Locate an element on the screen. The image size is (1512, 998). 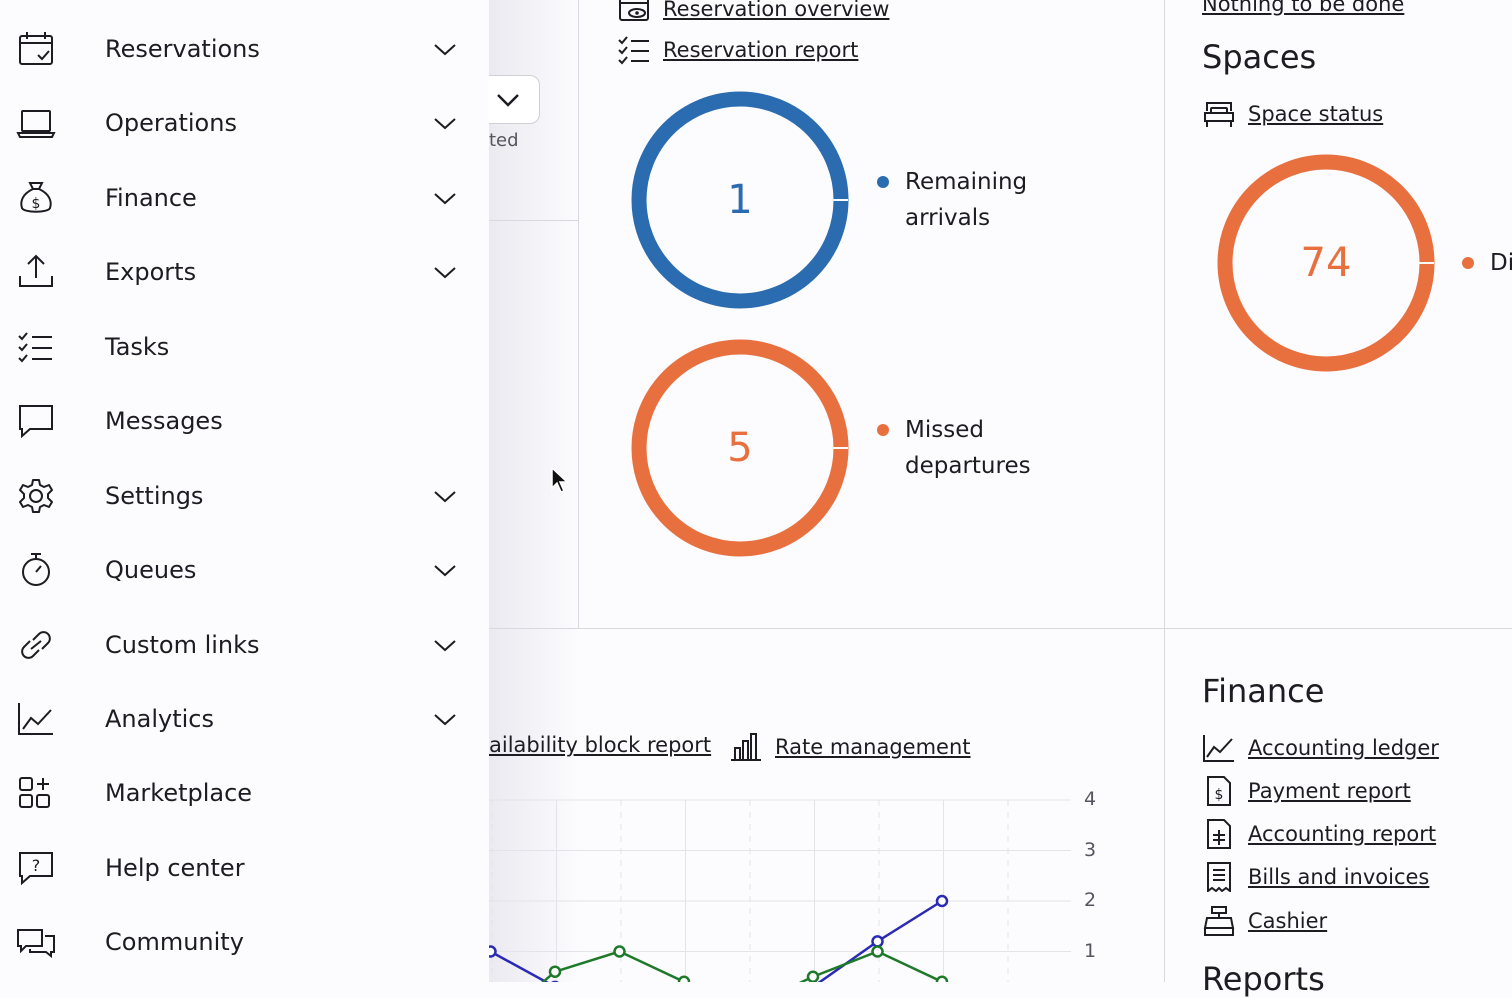
nav-item-custom-links: Custom links is located at coordinates (244, 644).